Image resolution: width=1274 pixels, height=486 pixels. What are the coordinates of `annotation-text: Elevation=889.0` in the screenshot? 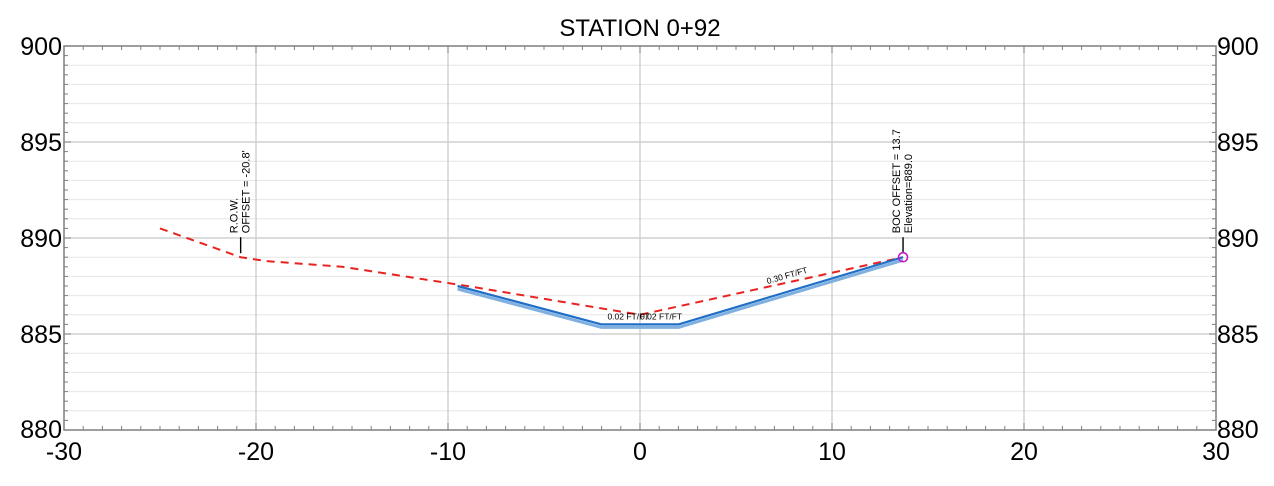 It's located at (909, 193).